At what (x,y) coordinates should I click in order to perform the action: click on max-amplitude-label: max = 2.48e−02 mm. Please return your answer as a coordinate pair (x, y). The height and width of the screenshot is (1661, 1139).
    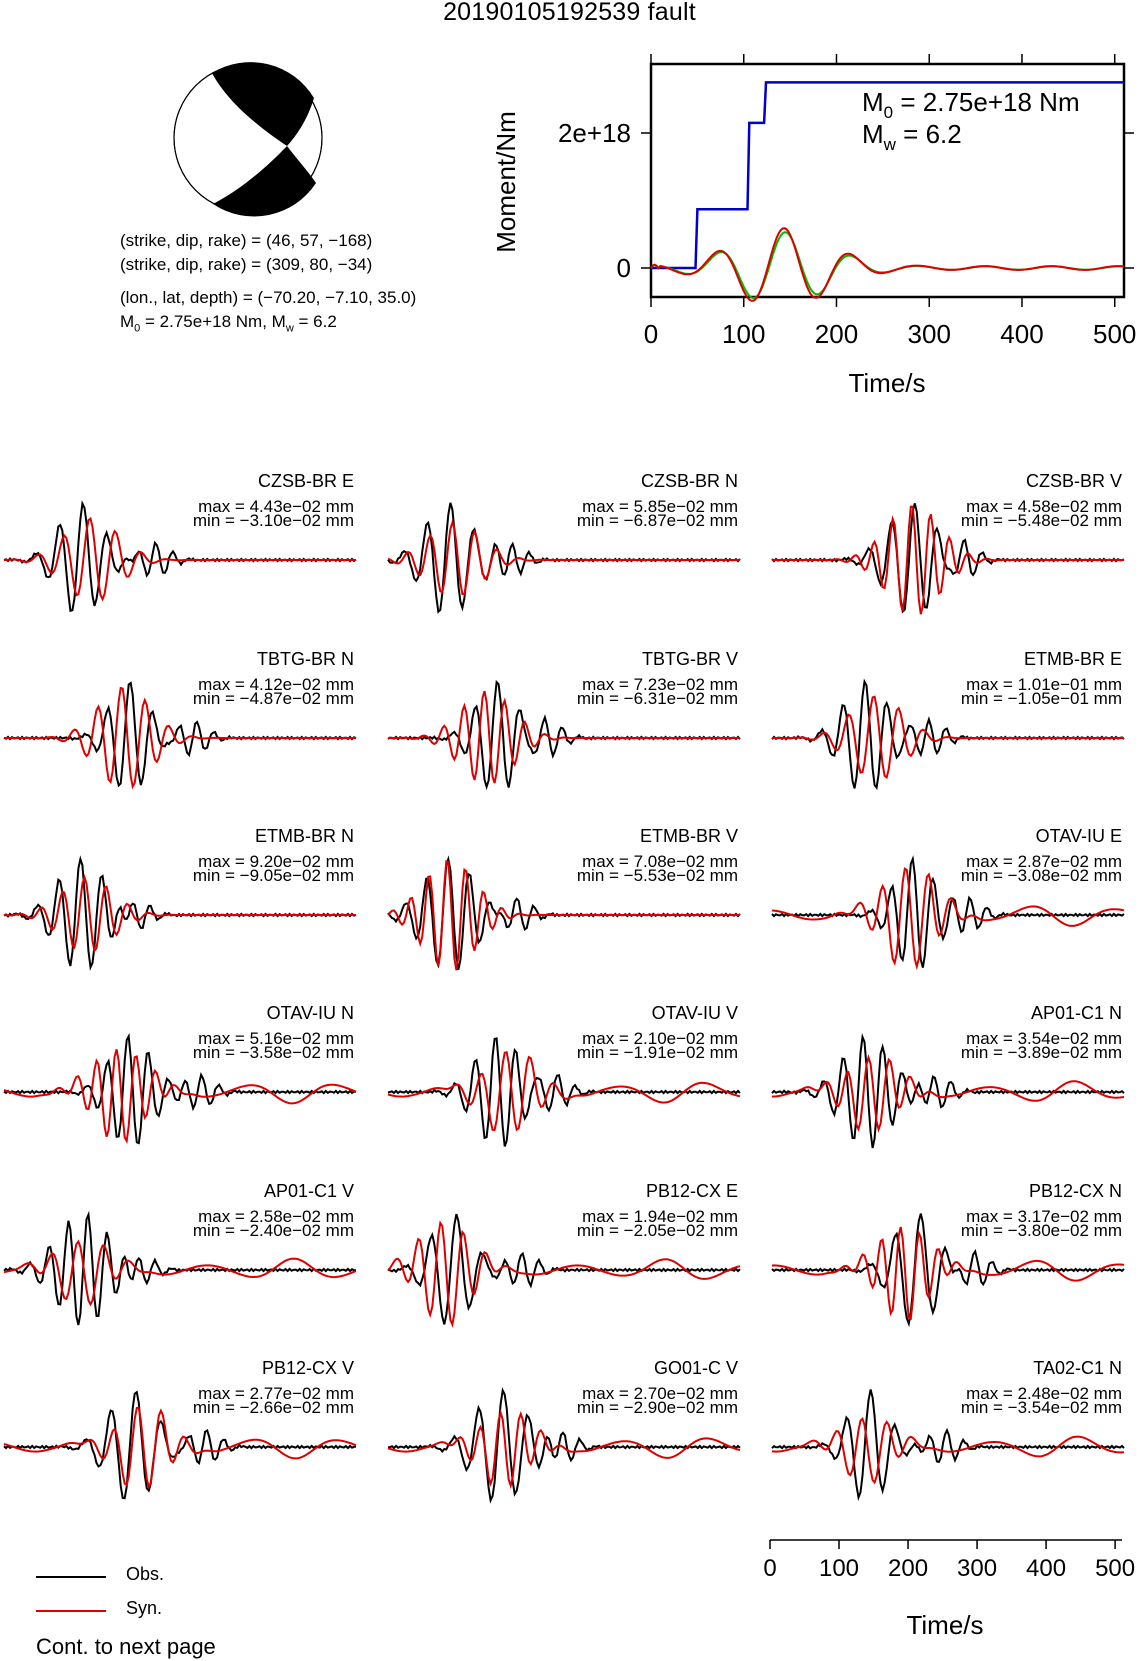
    Looking at the image, I should click on (1044, 1393).